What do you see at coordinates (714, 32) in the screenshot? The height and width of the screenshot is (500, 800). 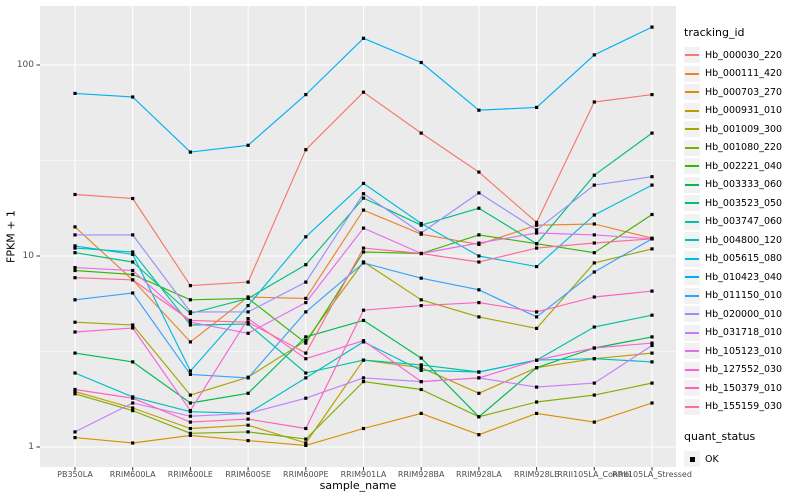 I see `tracking-id-legend-title: tracking_id` at bounding box center [714, 32].